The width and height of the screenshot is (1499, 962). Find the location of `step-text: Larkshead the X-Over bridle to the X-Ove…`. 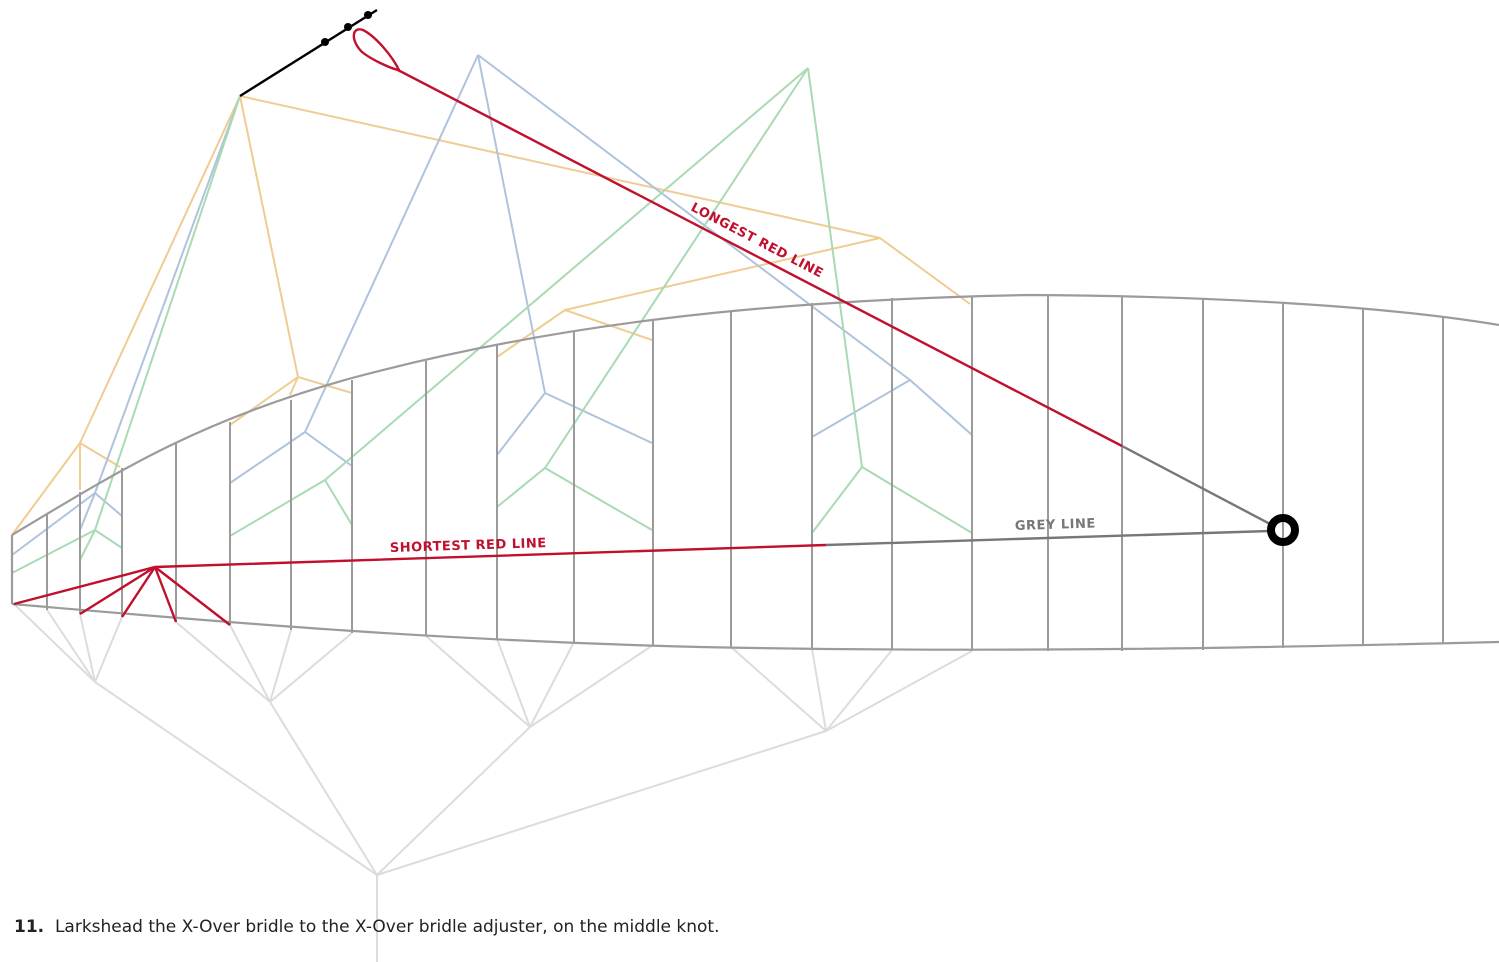

step-text: Larkshead the X-Over bridle to the X-Ove… is located at coordinates (387, 927).